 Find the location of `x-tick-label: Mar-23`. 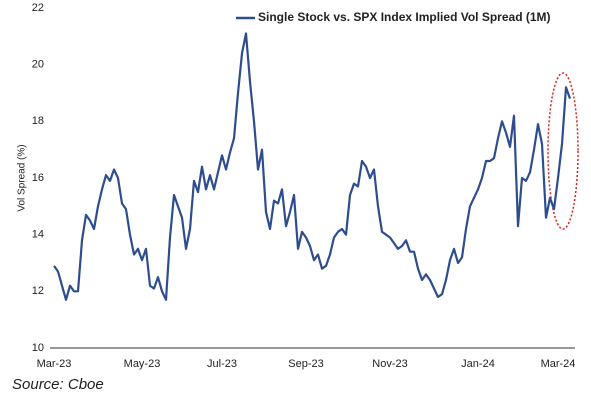

x-tick-label: Mar-23 is located at coordinates (54, 364).